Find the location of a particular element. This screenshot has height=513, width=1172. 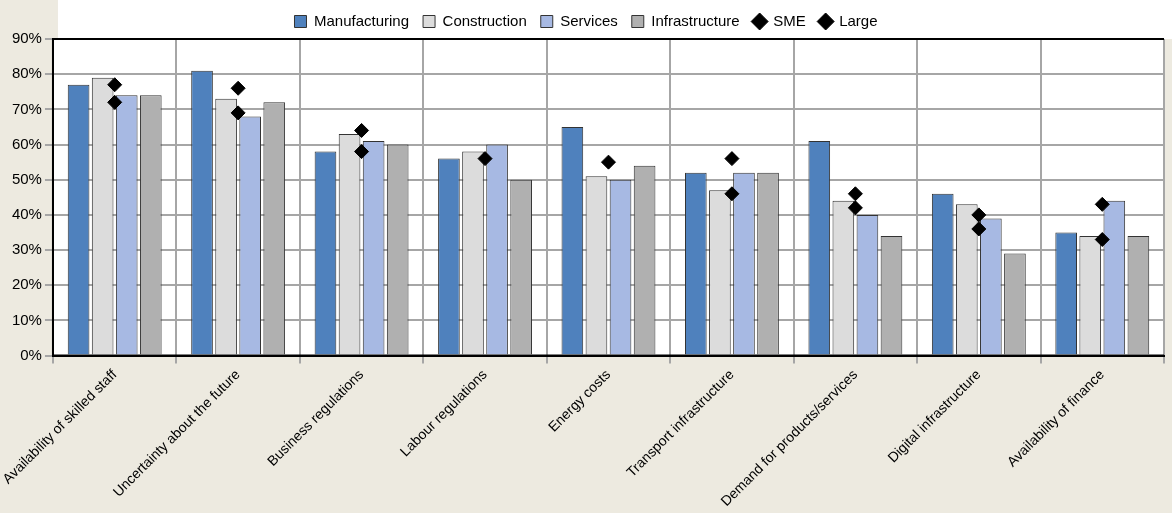

y-tick-label: 10% is located at coordinates (26, 319).